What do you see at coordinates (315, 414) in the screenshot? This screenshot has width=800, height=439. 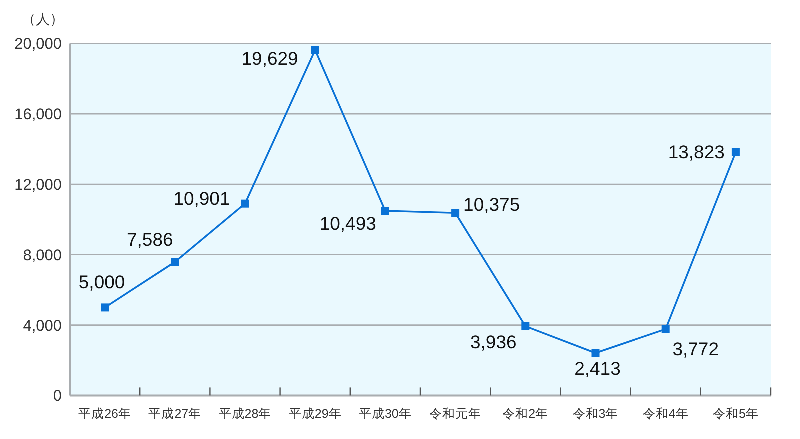 I see `x-tick-label: 平成29年` at bounding box center [315, 414].